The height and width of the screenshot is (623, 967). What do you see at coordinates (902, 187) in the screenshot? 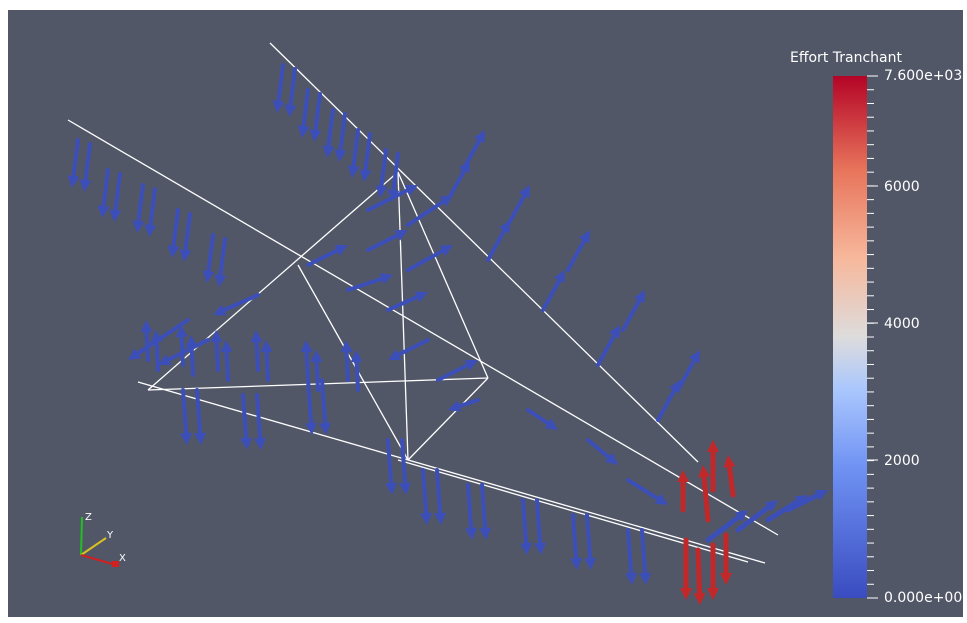
I see `colorbar-tick-label: 6000` at bounding box center [902, 187].